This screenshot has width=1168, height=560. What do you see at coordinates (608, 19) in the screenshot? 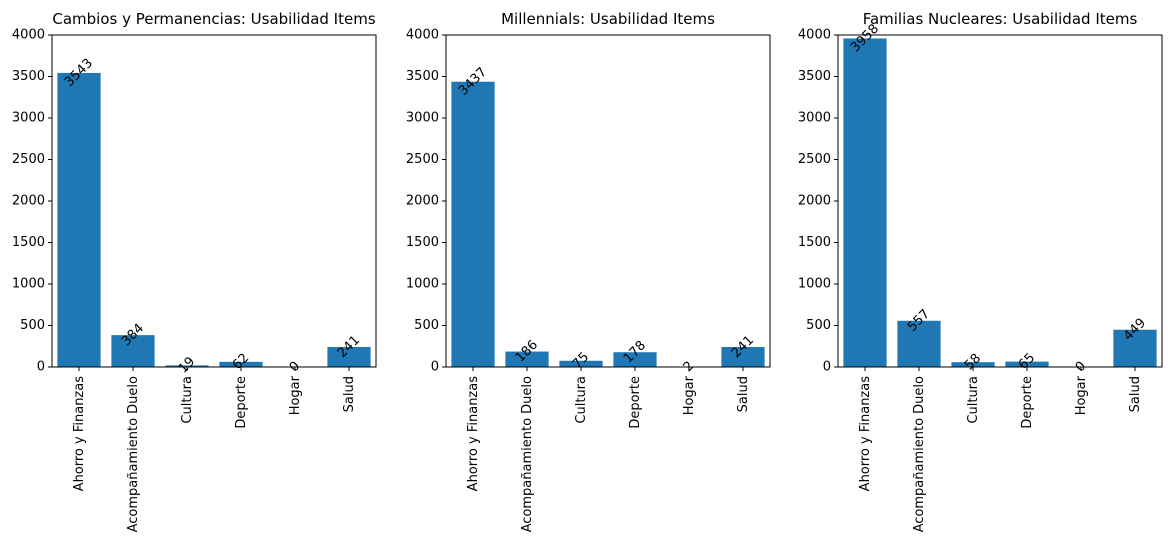
I see `chart-title: Millennials: Usabilidad Items` at bounding box center [608, 19].